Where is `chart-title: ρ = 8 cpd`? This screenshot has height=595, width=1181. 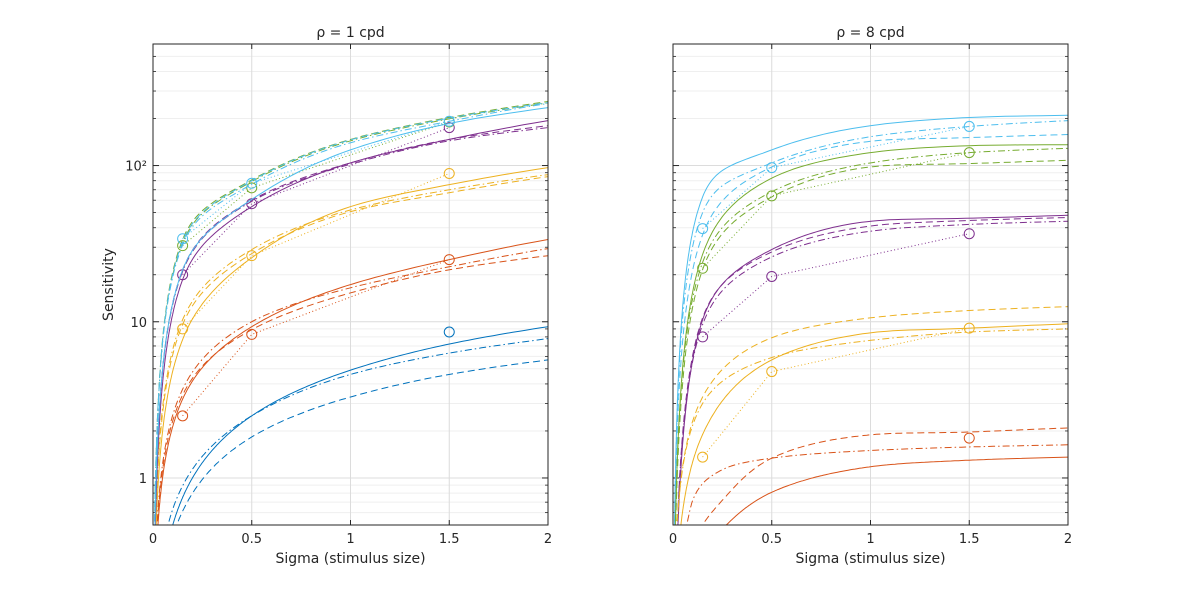
chart-title: ρ = 8 cpd is located at coordinates (870, 33).